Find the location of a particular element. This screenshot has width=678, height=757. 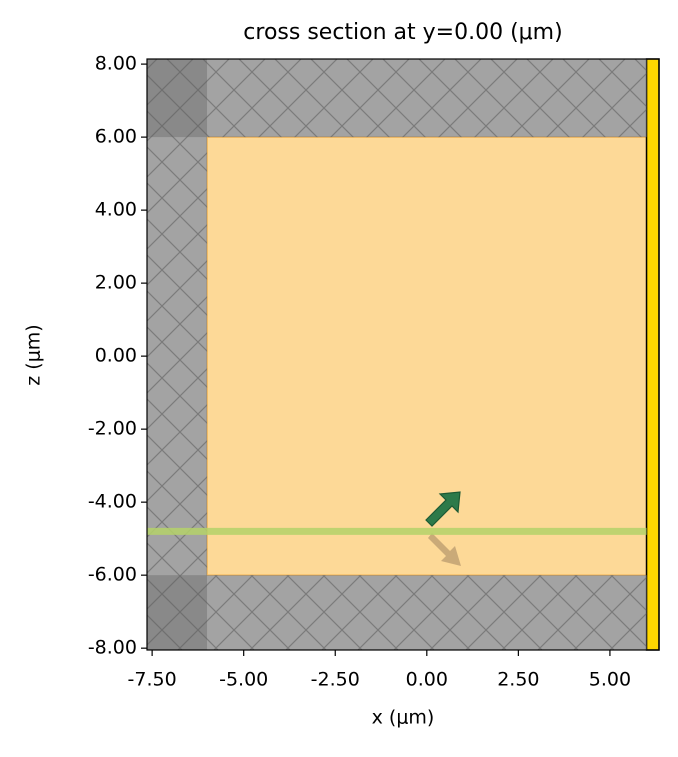

chart-title: cross section at y=0.00 (μm) is located at coordinates (402, 32).